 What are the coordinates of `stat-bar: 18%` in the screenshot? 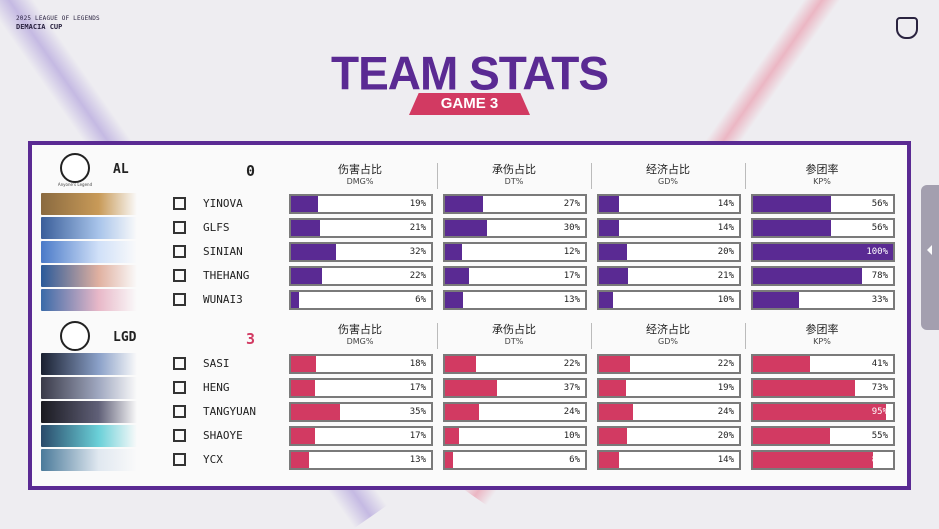 It's located at (361, 364).